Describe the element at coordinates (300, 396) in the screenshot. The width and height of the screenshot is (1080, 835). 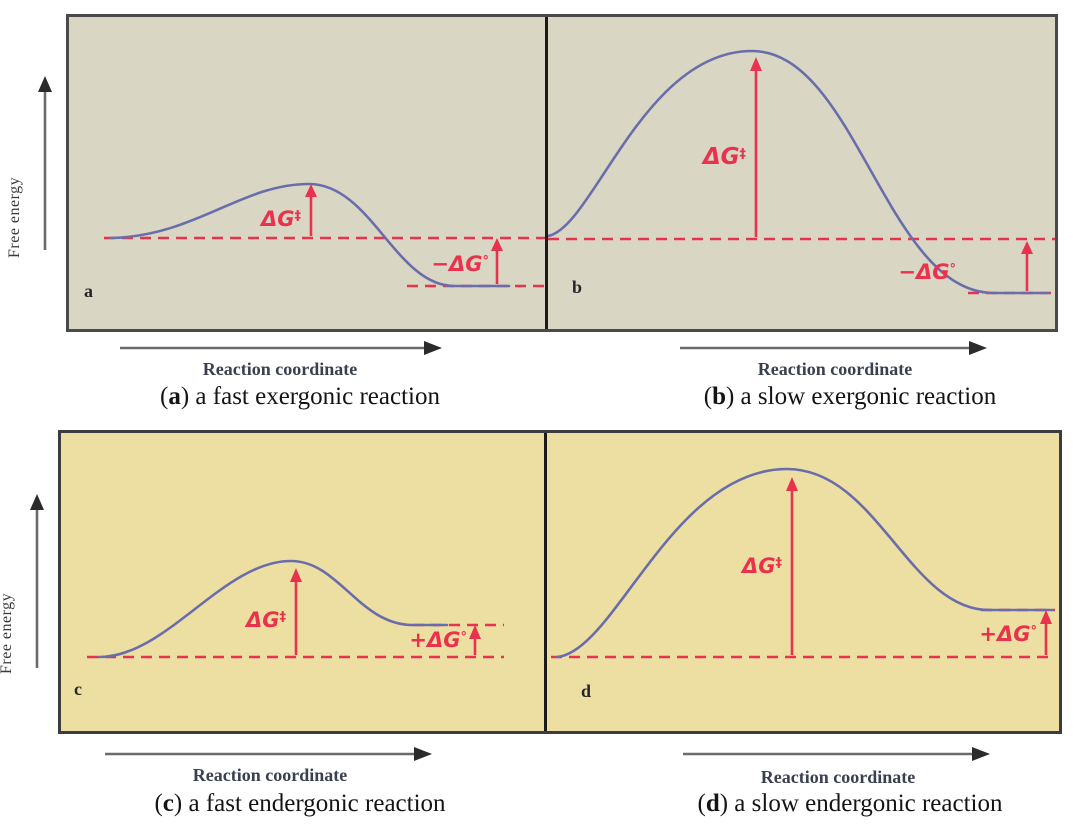
I see `caption-a: (a) a fast exergonic reaction` at that location.